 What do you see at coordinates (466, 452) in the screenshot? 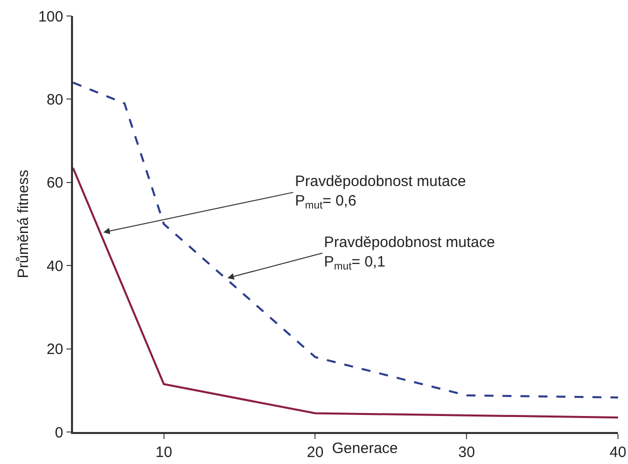
I see `x-tick-label: 30` at bounding box center [466, 452].